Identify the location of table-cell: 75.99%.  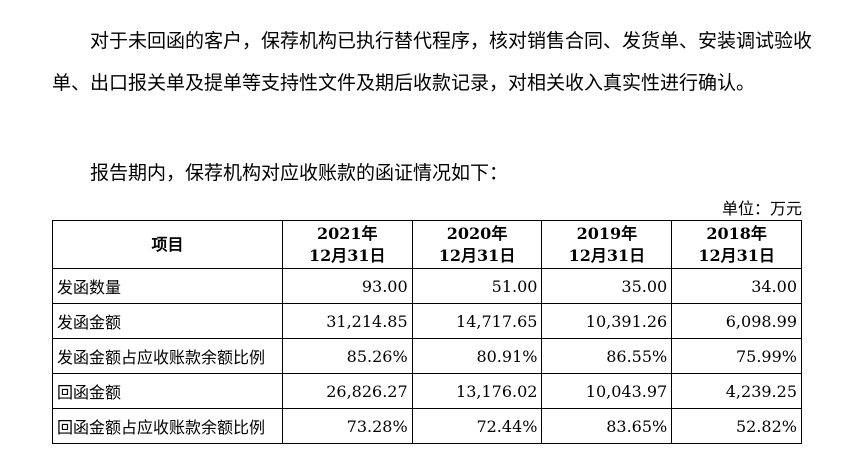
(736, 356).